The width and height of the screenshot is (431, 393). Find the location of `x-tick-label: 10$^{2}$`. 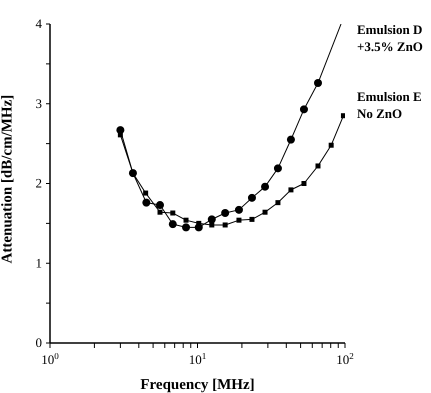

x-tick-label: 10$^{2}$ is located at coordinates (345, 359).